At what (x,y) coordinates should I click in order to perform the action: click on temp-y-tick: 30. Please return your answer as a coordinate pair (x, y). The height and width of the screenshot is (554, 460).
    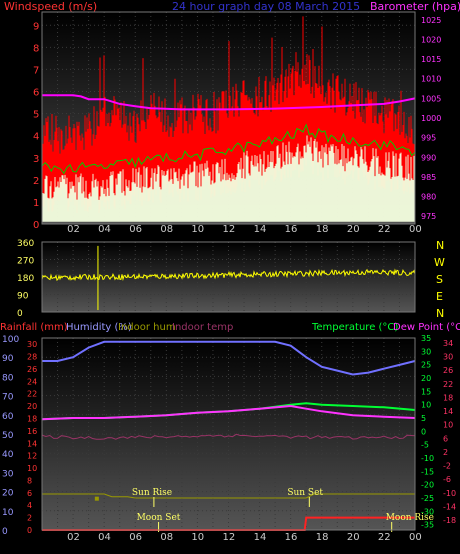
    Looking at the image, I should click on (426, 351).